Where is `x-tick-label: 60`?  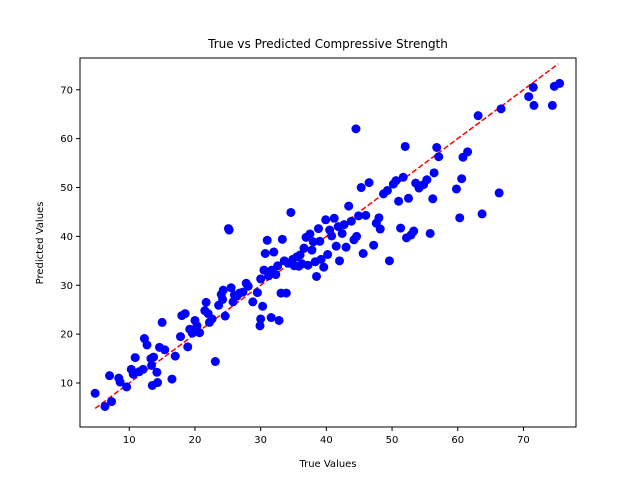 x-tick-label: 60 is located at coordinates (457, 440).